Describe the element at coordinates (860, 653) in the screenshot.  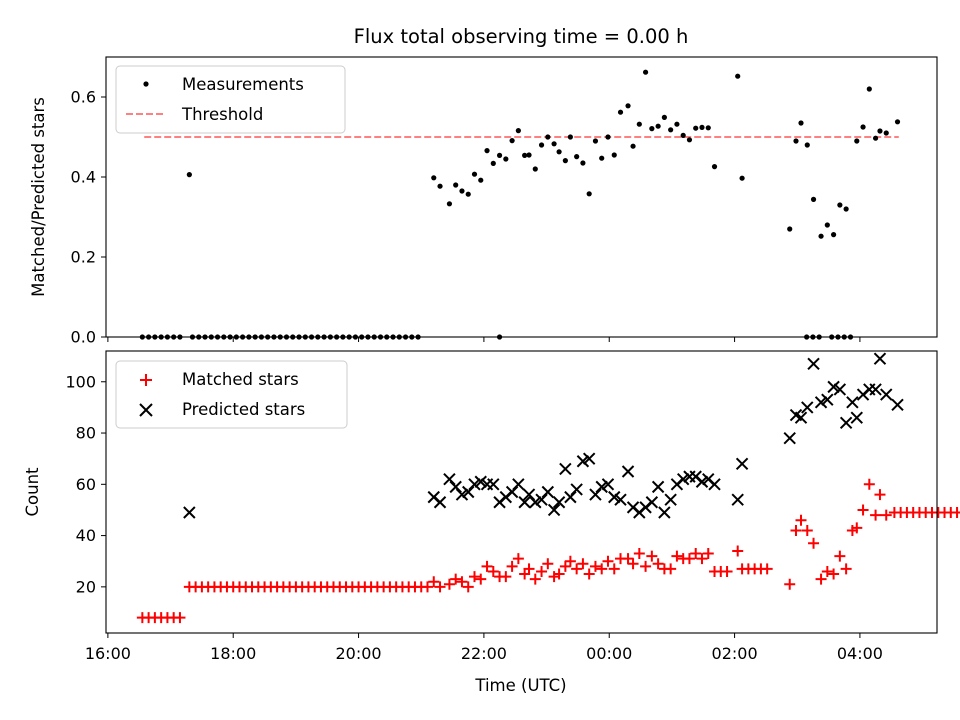
I see `x-tick-label: 04:00` at that location.